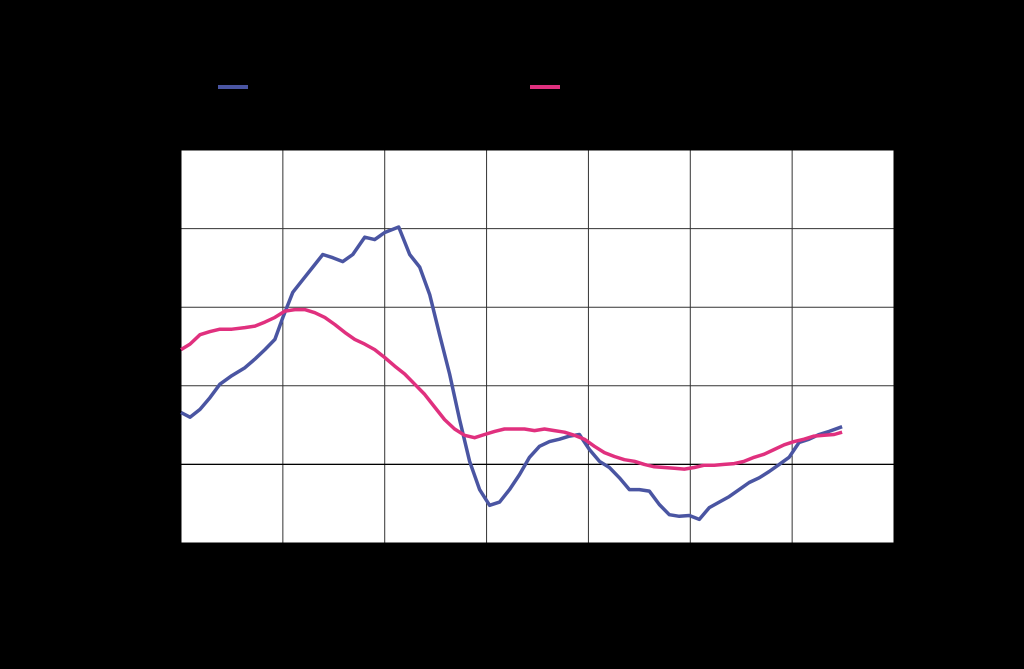 The image size is (1024, 669). I want to click on x-tick-label: 510, so click(690, 557).